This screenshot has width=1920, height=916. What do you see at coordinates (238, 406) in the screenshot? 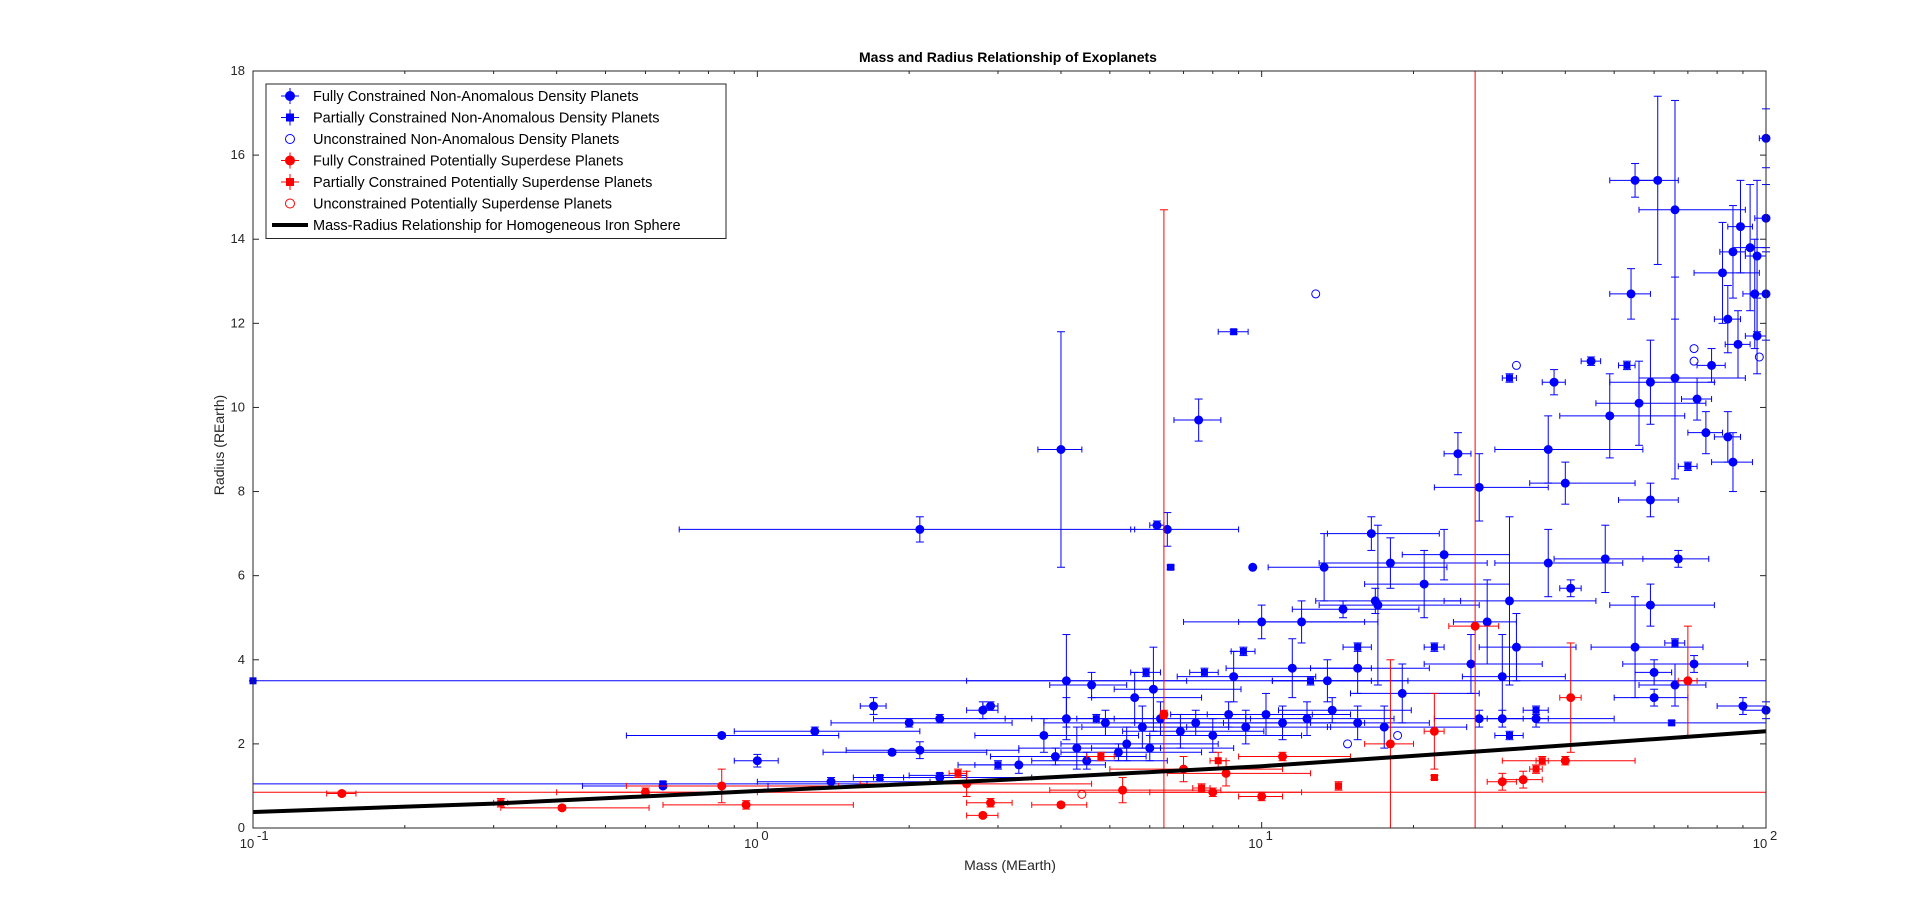
I see `y-tick-label: 10` at bounding box center [238, 406].